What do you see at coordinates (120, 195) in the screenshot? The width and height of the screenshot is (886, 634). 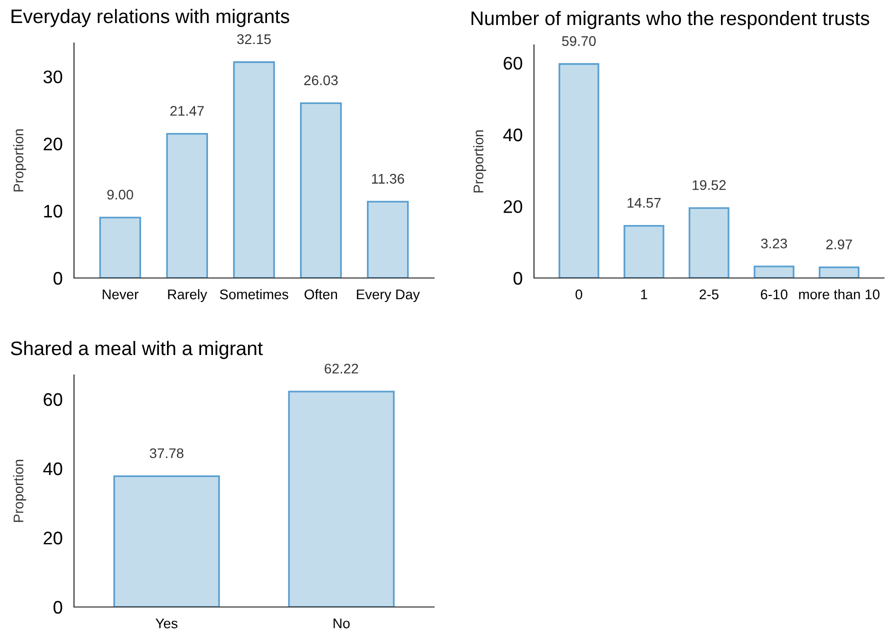 I see `data-label: 9.00` at bounding box center [120, 195].